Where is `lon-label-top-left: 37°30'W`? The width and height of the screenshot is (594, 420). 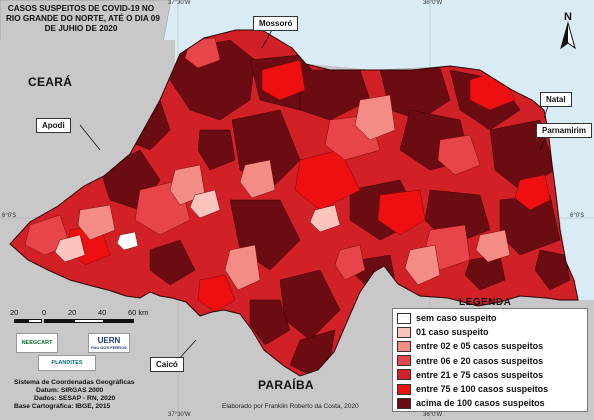 lon-label-top-left: 37°30'W is located at coordinates (179, 3).